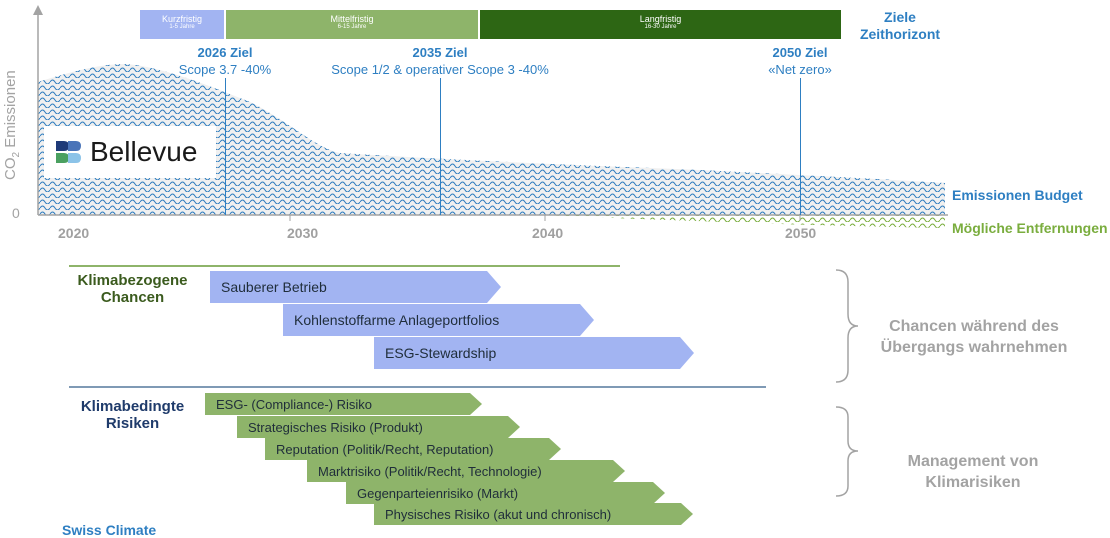 This screenshot has height=538, width=1110. Describe the element at coordinates (303, 233) in the screenshot. I see `year-2030: 2030` at that location.